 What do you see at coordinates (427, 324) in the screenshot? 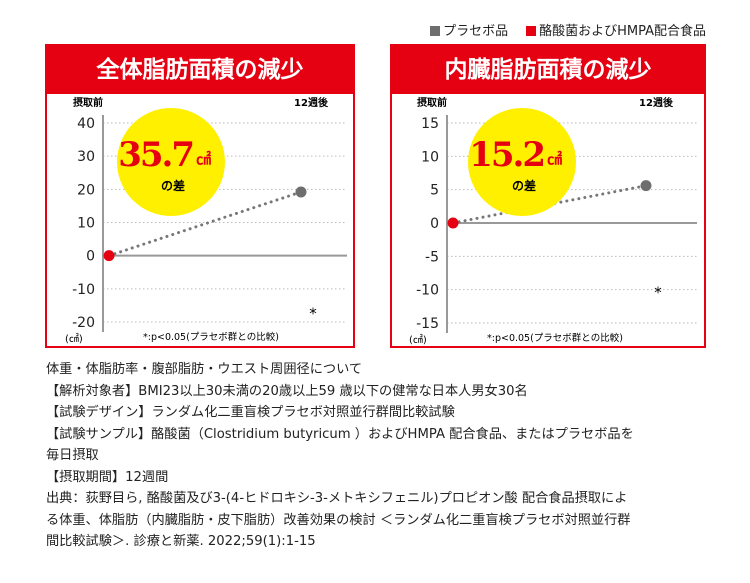
I see `y-tick-label: -15` at bounding box center [427, 324].